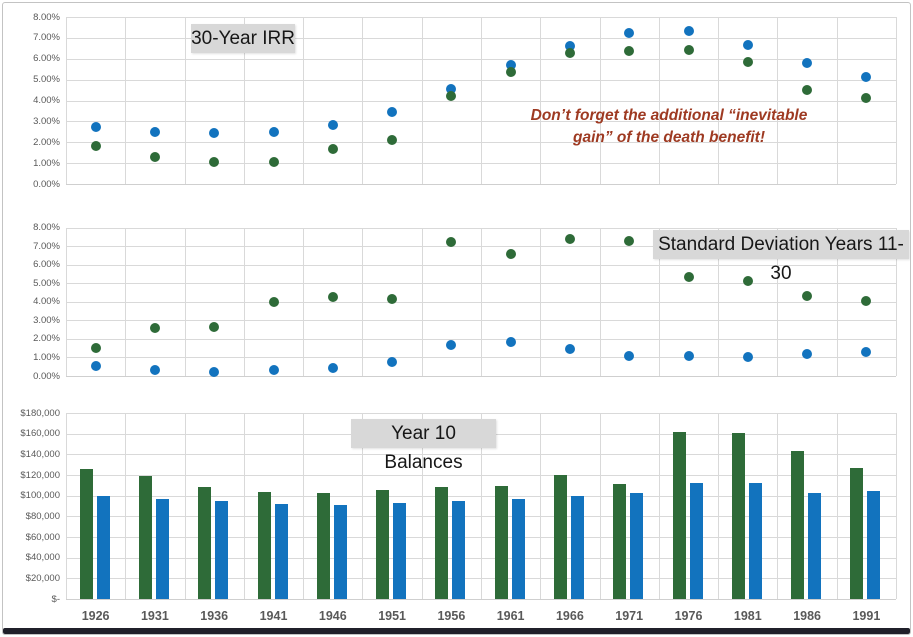 The width and height of the screenshot is (913, 637). What do you see at coordinates (46, 59) in the screenshot?
I see `y-tick-label: 6.00%` at bounding box center [46, 59].